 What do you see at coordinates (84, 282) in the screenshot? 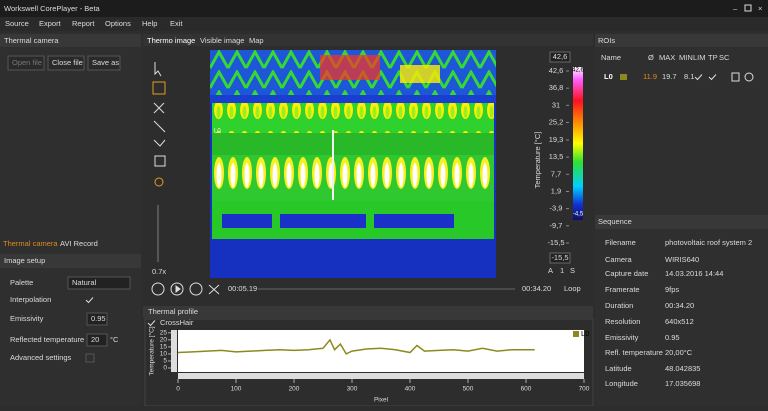
I see `setting-value: Natural` at bounding box center [84, 282].